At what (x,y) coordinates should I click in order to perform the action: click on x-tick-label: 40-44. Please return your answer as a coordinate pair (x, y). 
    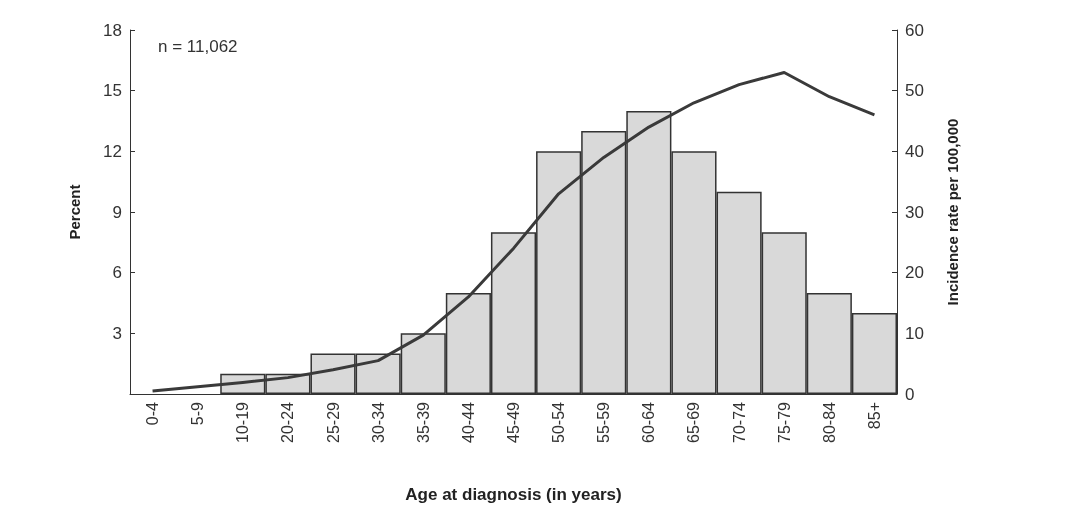
    Looking at the image, I should click on (468, 422).